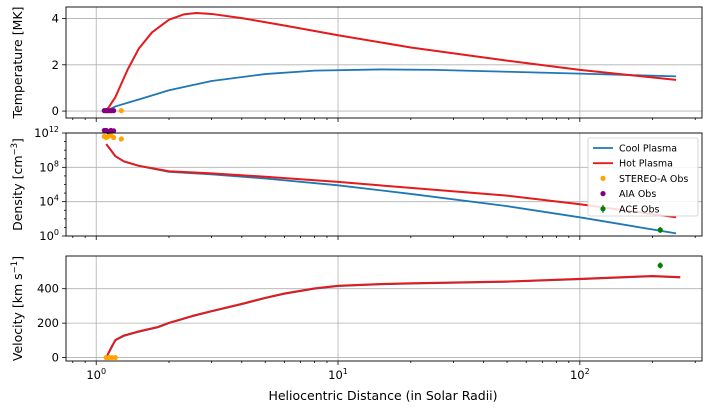 The height and width of the screenshot is (409, 713). Describe the element at coordinates (48, 289) in the screenshot. I see `y-tick-label: 400` at that location.